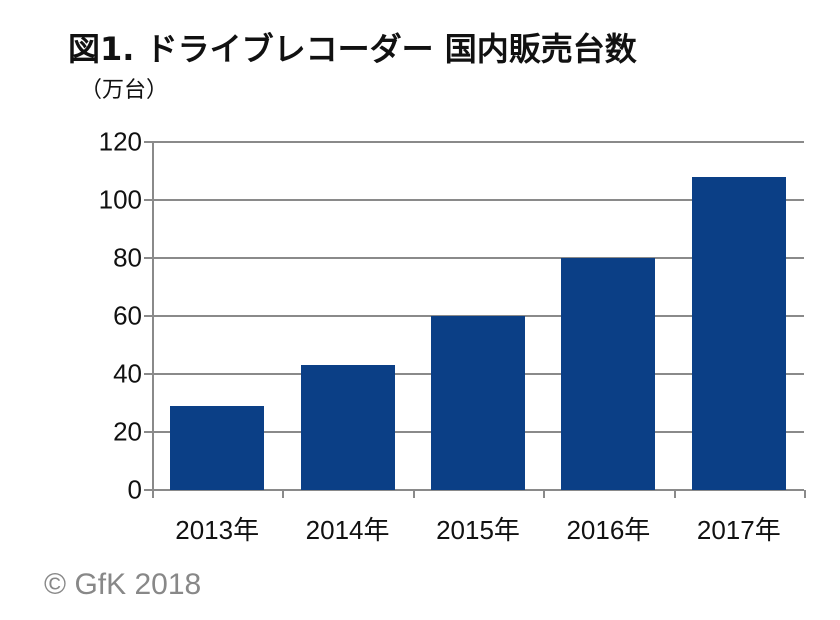  Describe the element at coordinates (738, 530) in the screenshot. I see `x-tick-label: 2017年` at that location.